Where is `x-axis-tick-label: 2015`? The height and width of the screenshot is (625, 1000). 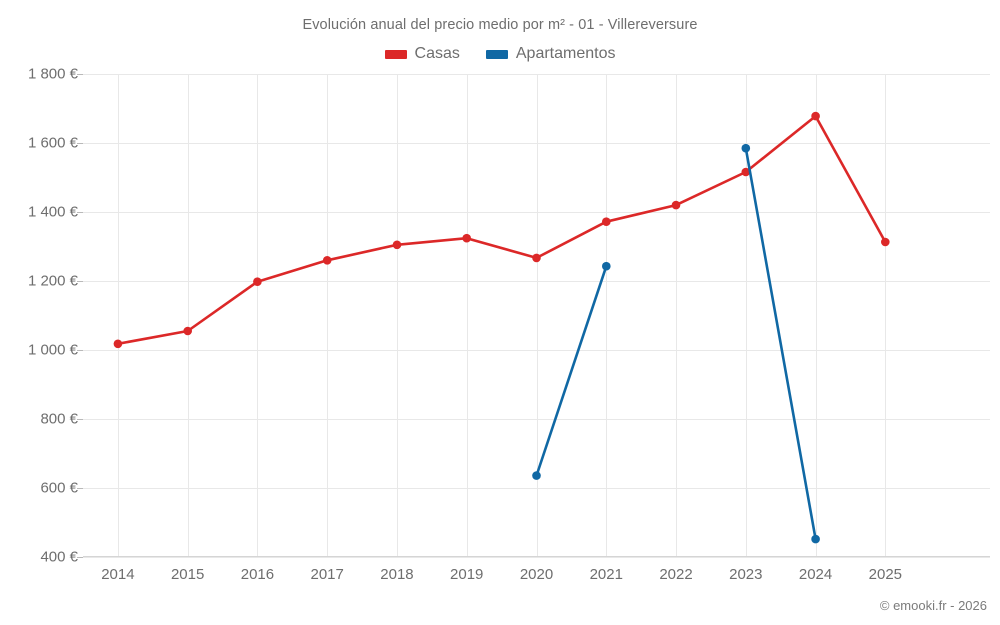
x-axis-tick-label: 2015 is located at coordinates (187, 574).